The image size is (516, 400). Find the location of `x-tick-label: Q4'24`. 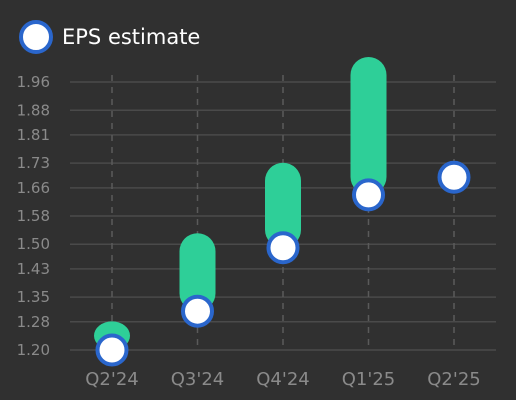

x-tick-label: Q4'24 is located at coordinates (282, 379).